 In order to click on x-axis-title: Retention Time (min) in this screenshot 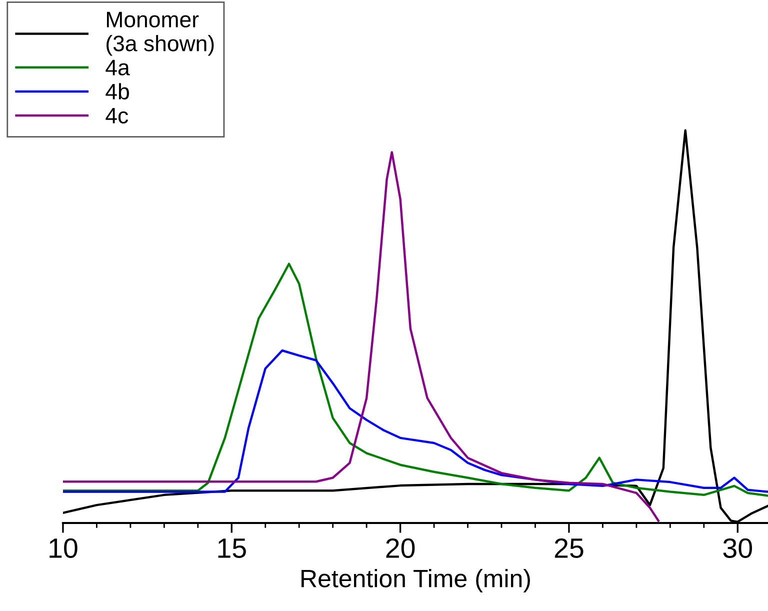, I will do `click(416, 580)`.